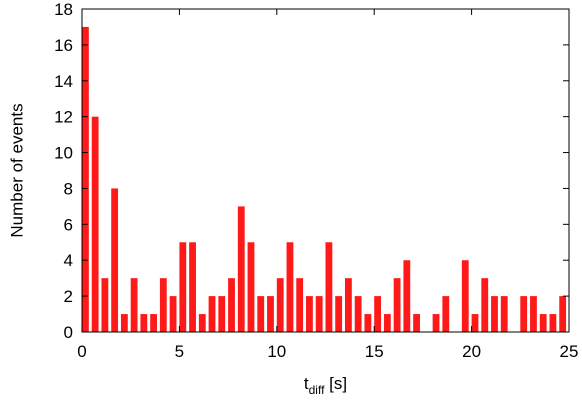 This screenshot has width=582, height=400. I want to click on bar-23.5, so click(543, 323).